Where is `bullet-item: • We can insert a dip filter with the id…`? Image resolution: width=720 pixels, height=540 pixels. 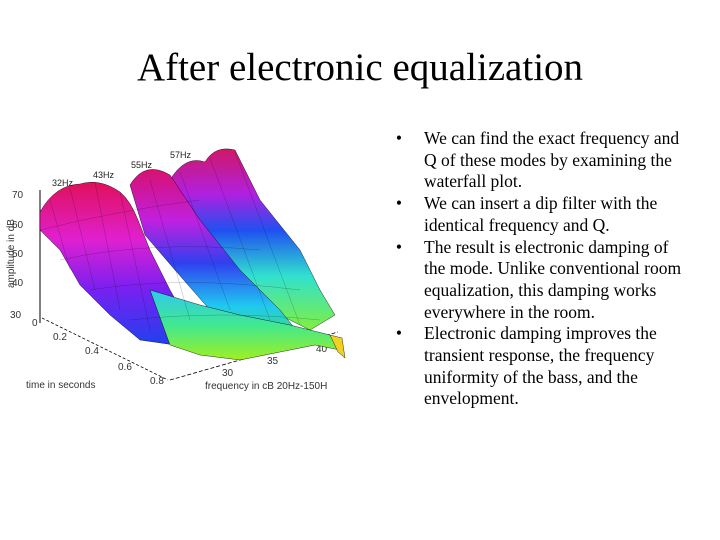
bullet-item: • We can insert a dip filter with the id… is located at coordinates (542, 214).